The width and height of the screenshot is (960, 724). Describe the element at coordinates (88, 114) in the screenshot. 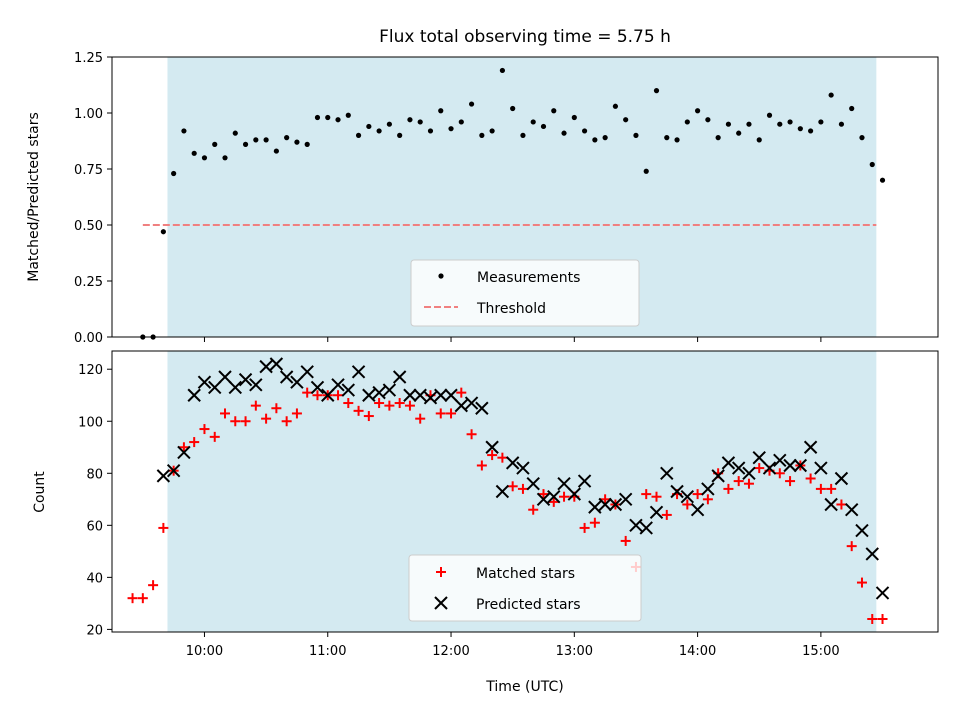

I see `y-tick-label: 1.00` at that location.